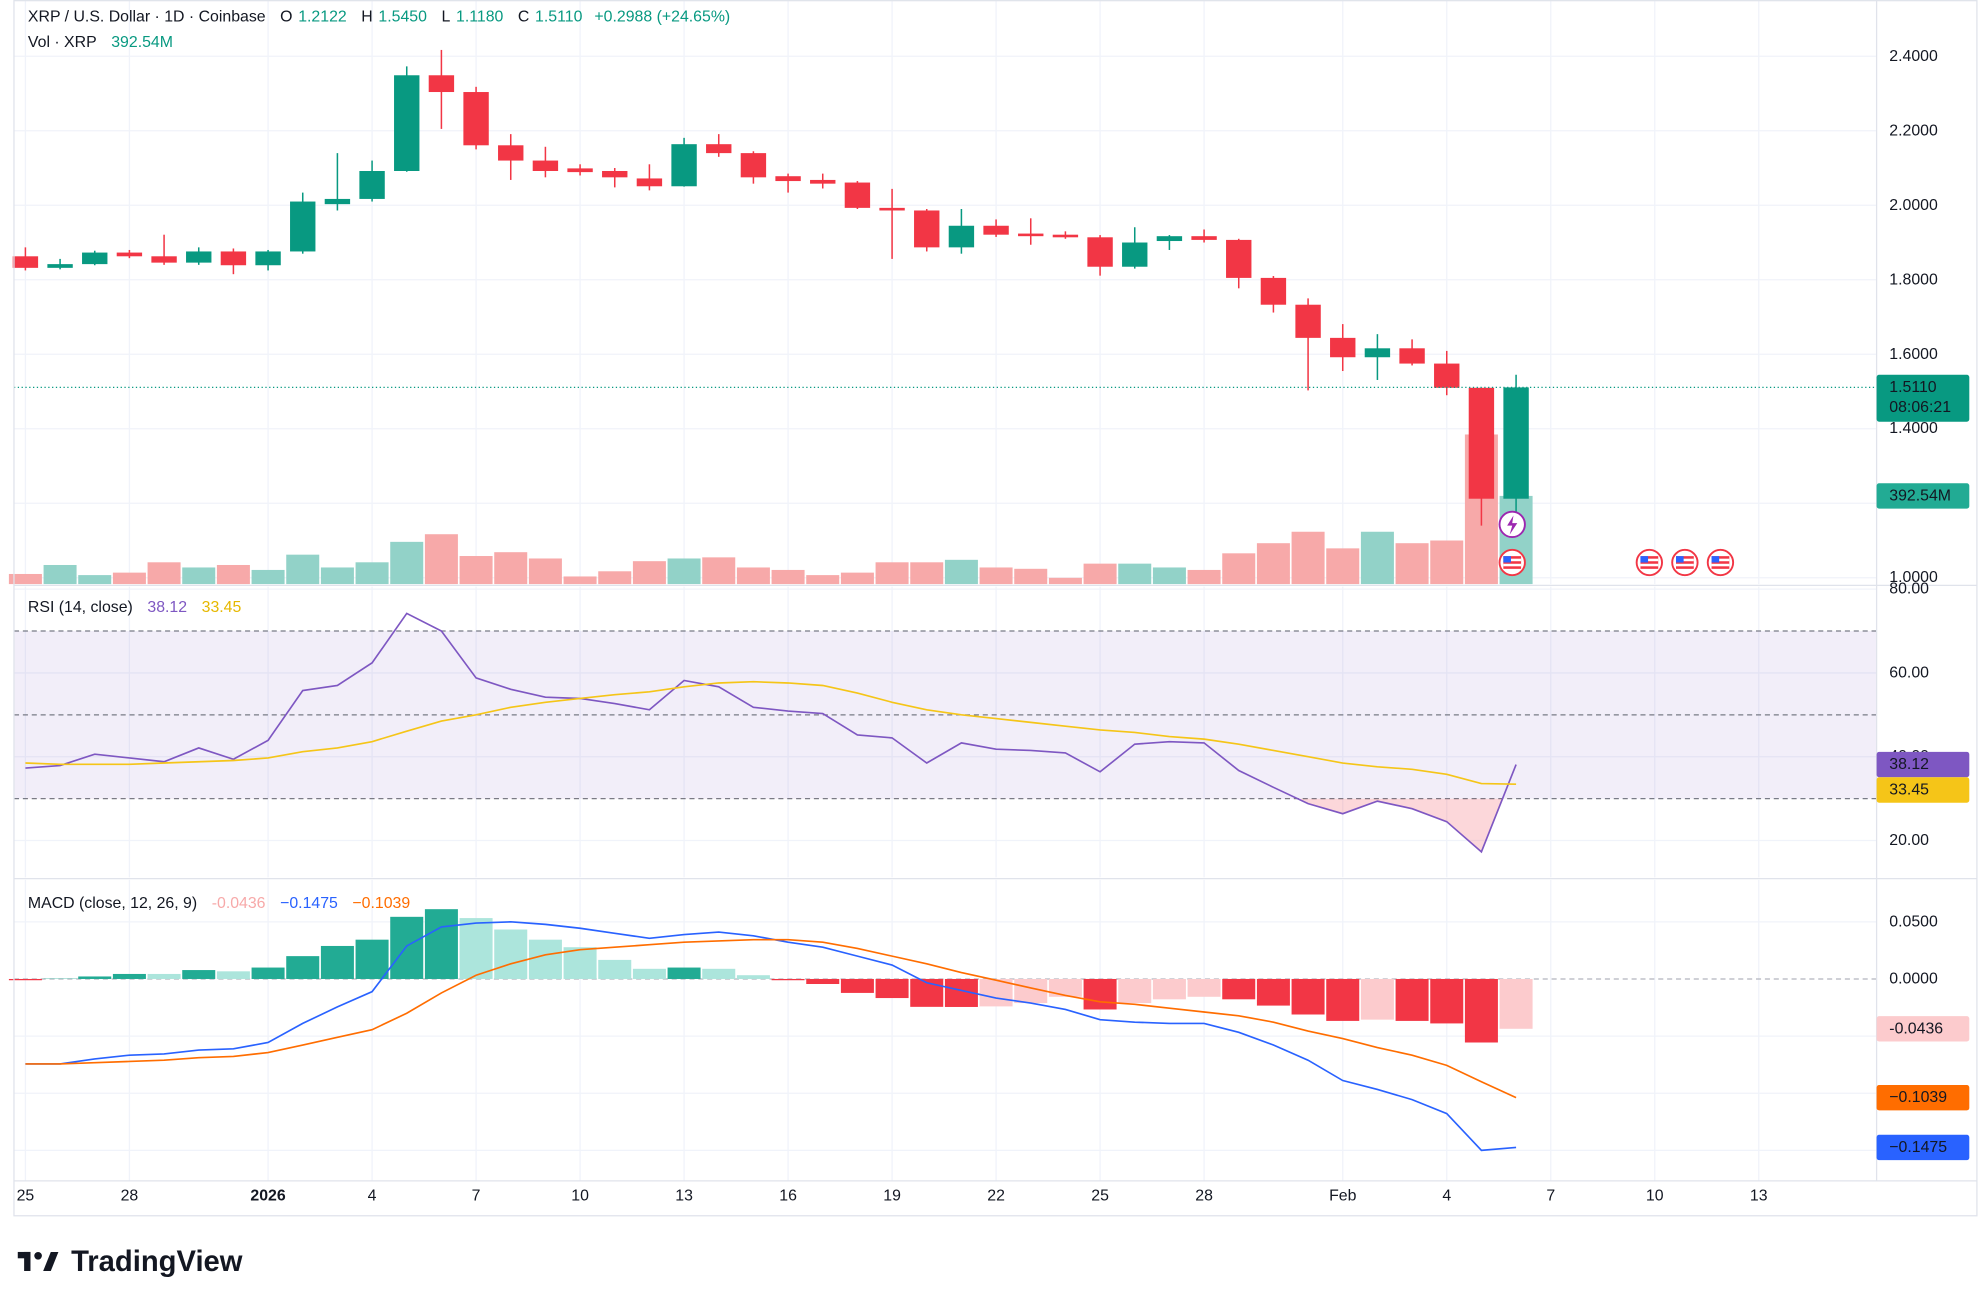  I want to click on y-tick-label: 80.00, so click(1909, 589).